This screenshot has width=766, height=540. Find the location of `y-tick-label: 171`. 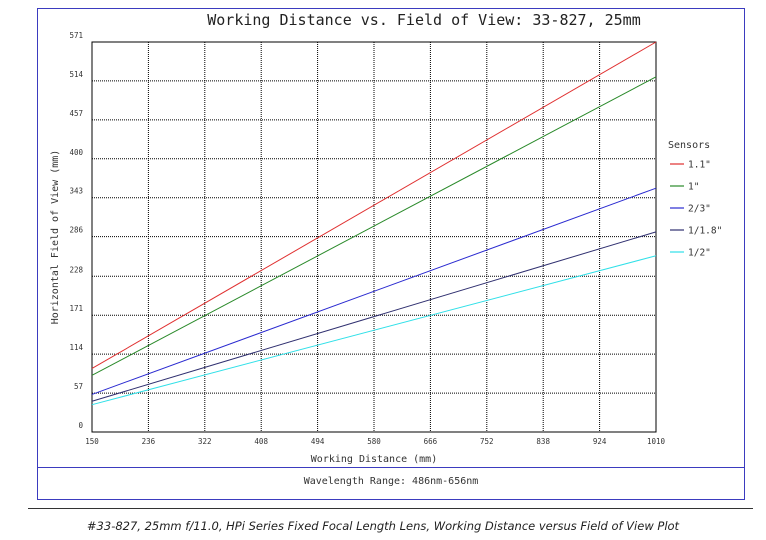

y-tick-label: 171 is located at coordinates (76, 308).